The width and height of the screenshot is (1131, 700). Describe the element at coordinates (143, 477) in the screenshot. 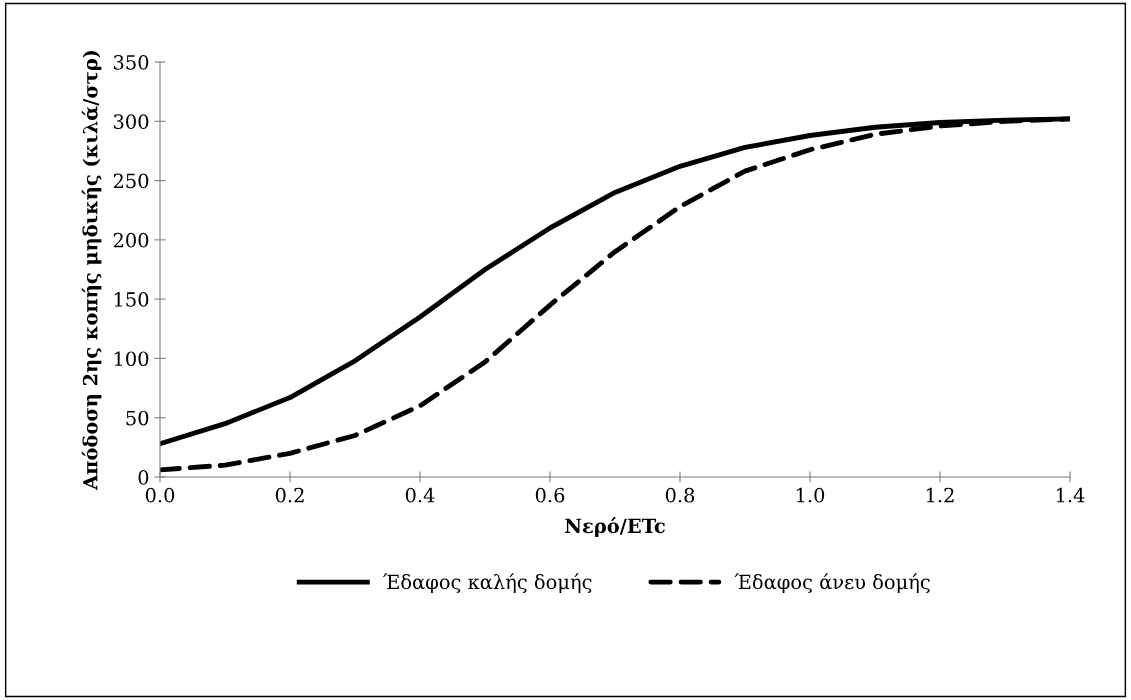

I see `y-tick-label: 0` at that location.